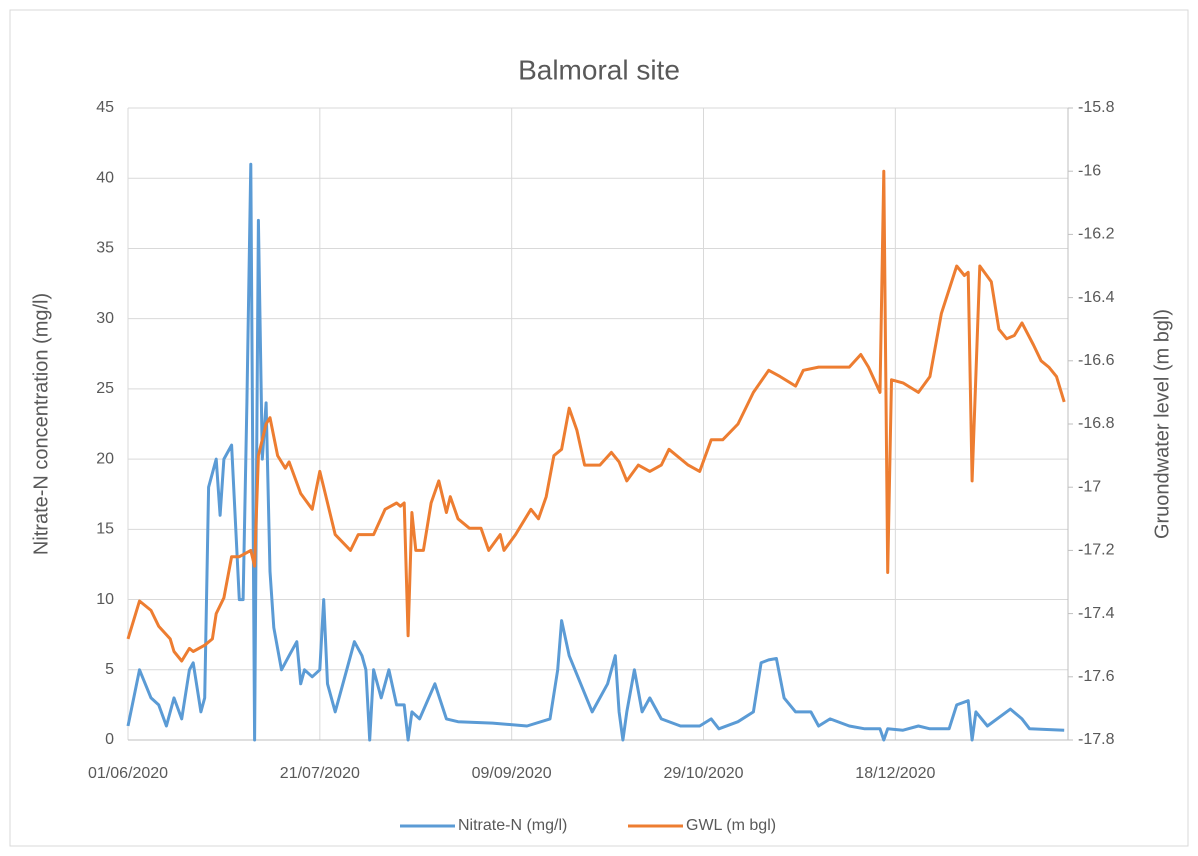 The width and height of the screenshot is (1198, 856). I want to click on x-tick-label: 18/12/2020, so click(895, 773).